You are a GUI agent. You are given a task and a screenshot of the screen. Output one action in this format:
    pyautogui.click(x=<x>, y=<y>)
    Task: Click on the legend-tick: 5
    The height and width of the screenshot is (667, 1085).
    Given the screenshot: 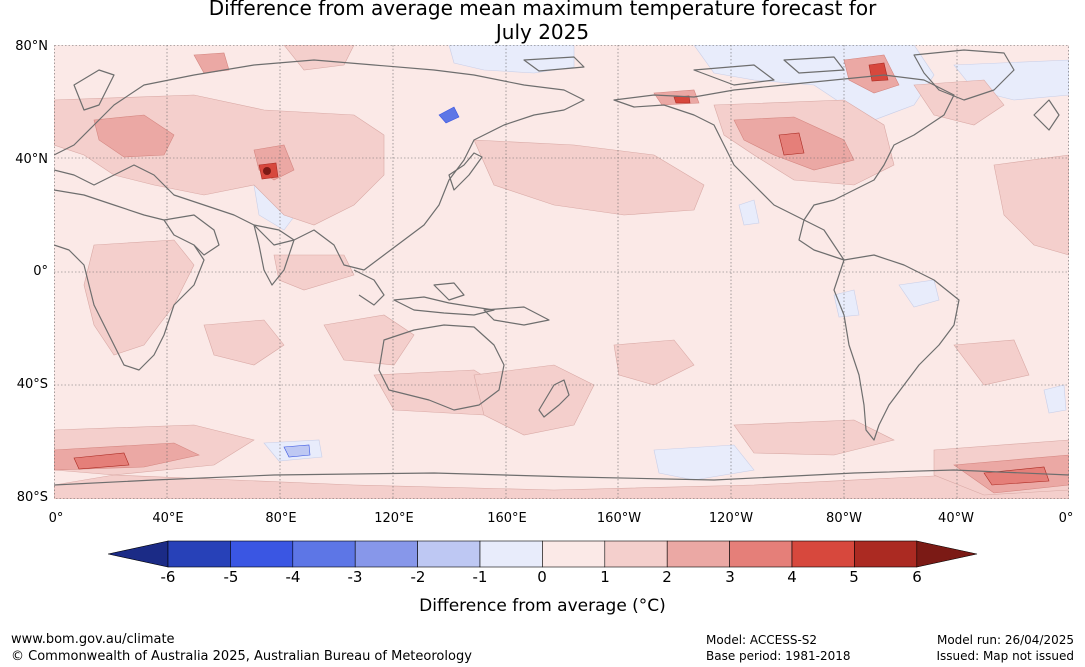 What is the action you would take?
    pyautogui.click(x=854, y=577)
    